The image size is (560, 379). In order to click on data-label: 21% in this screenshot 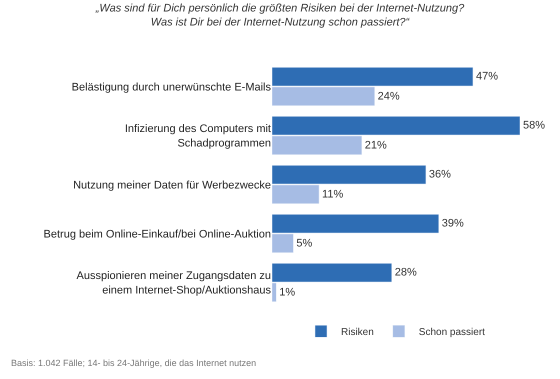, I will do `click(376, 145)`.